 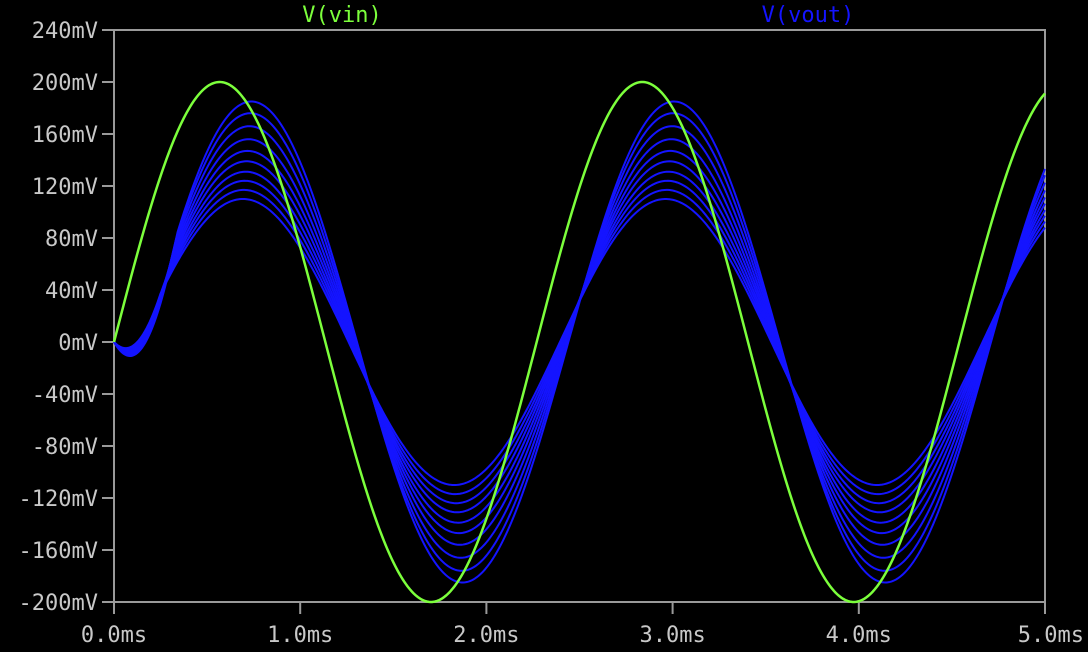 What do you see at coordinates (672, 635) in the screenshot?
I see `x-tick-label: 3.0ms` at bounding box center [672, 635].